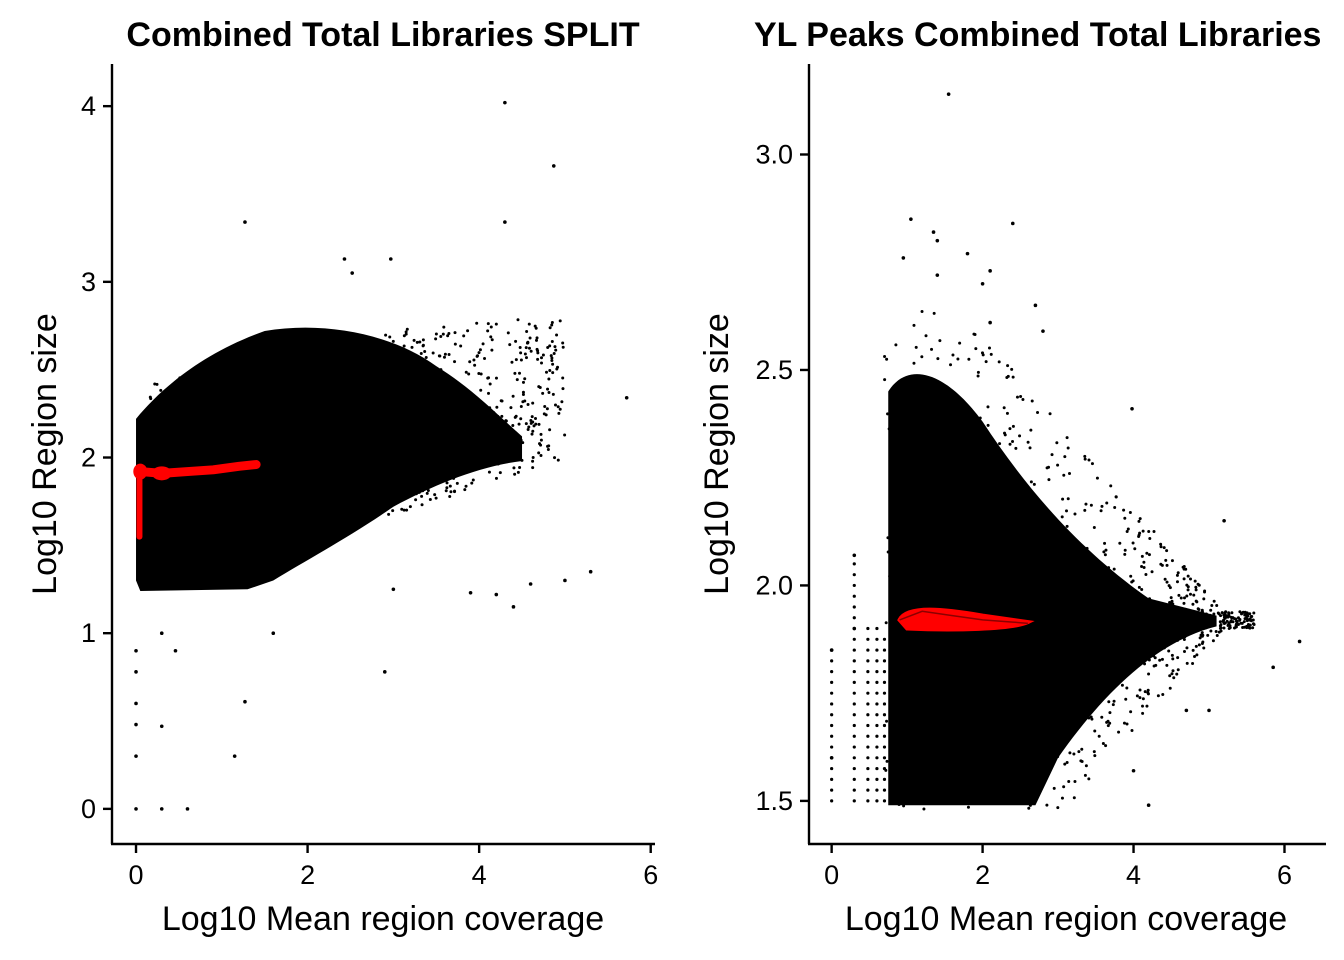 The width and height of the screenshot is (1344, 960). Describe the element at coordinates (782, 477) in the screenshot. I see `y-ticks-right: 1.52.02.53.0` at that location.